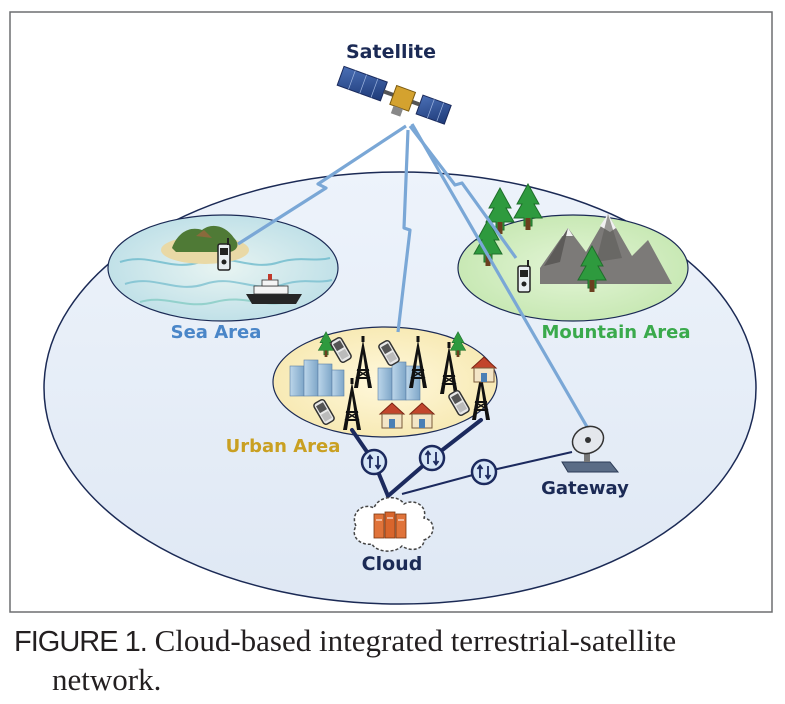 This screenshot has width=785, height=704. Describe the element at coordinates (392, 564) in the screenshot. I see `cloud-label: Cloud` at that location.